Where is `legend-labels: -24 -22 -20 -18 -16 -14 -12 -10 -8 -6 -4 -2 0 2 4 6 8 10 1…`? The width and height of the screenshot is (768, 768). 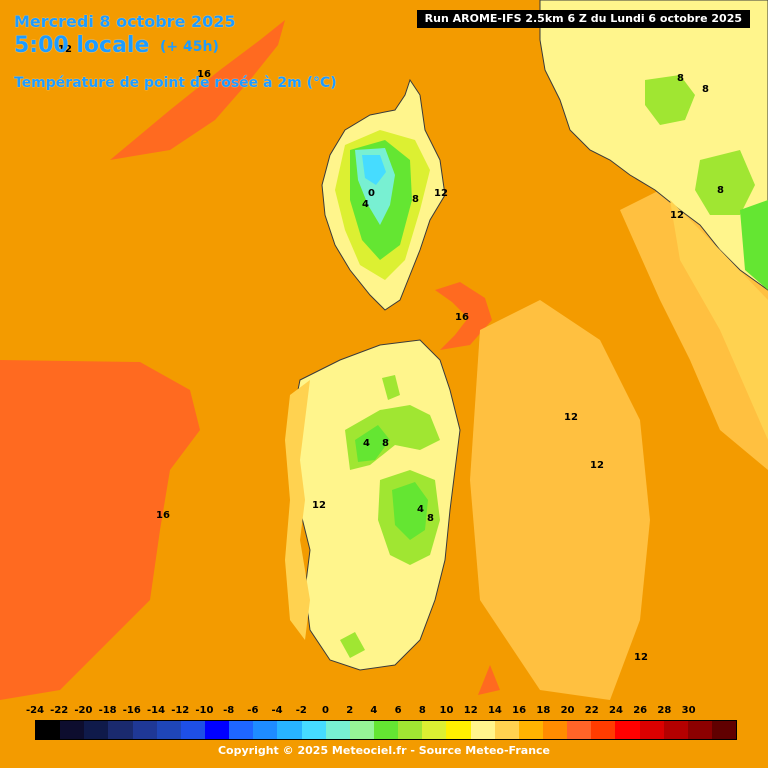
legend-labels: -24 -22 -20 -18 -16 -14 -12 -10 -8 -6 -4 -2 0 2 4 6 8 10 1… is located at coordinates (384, 712).